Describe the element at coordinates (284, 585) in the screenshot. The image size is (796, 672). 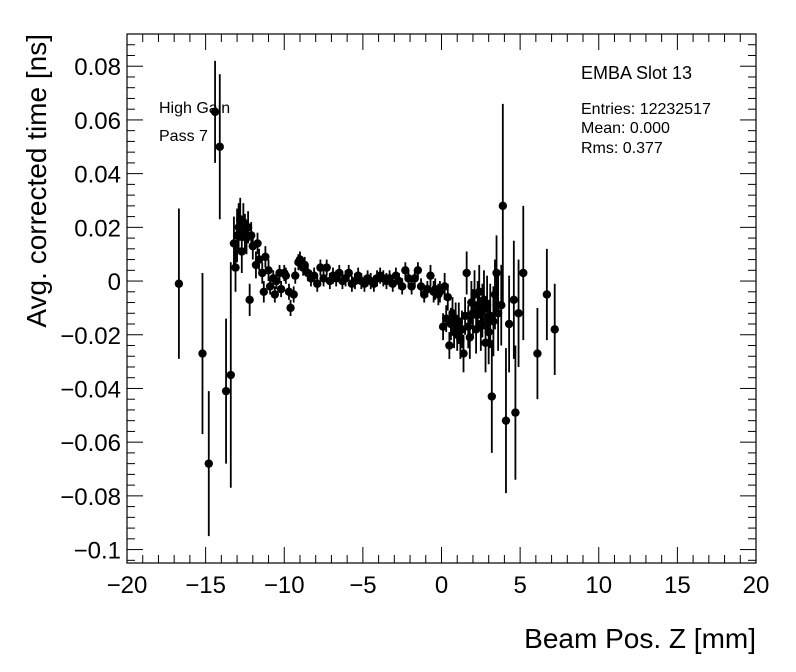
I see `x-tick-label: −10` at that location.